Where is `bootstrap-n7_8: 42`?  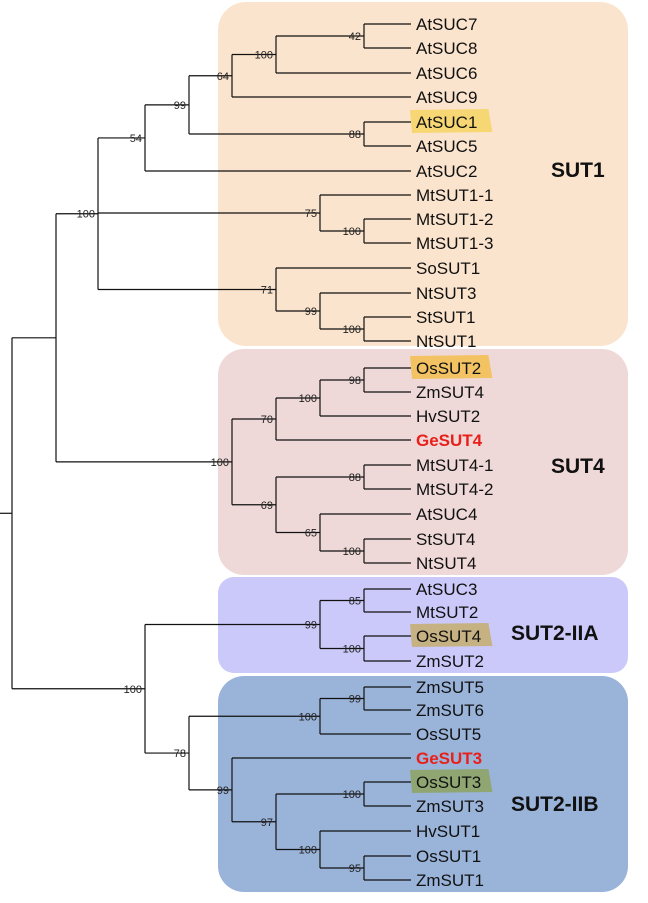
bootstrap-n7_8: 42 is located at coordinates (355, 37).